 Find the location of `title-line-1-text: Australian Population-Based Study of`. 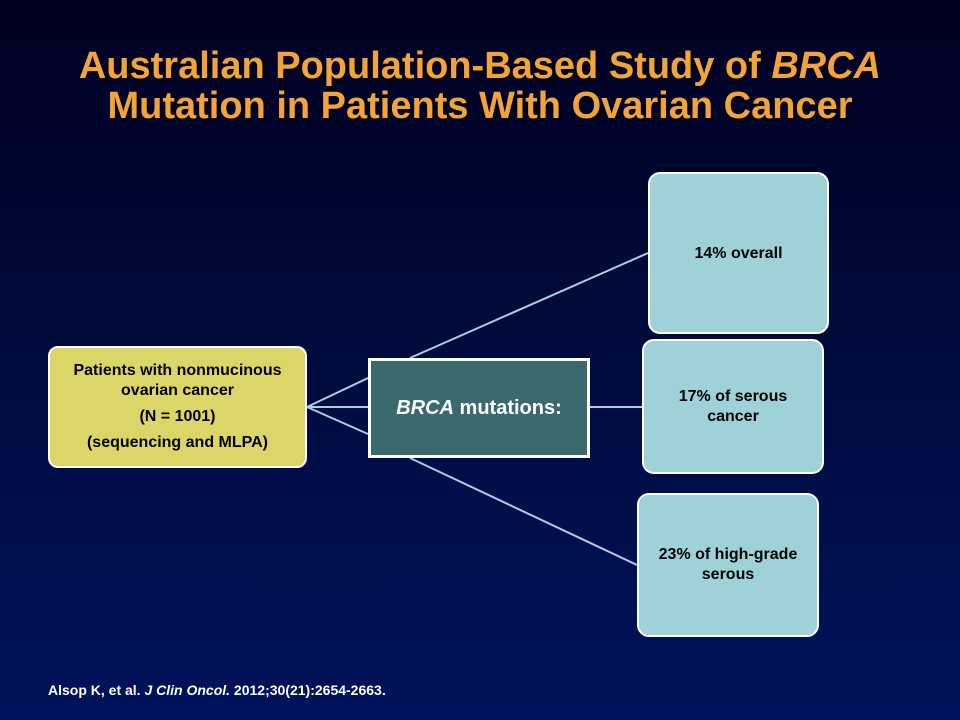

title-line-1-text: Australian Population-Based Study of is located at coordinates (425, 66).